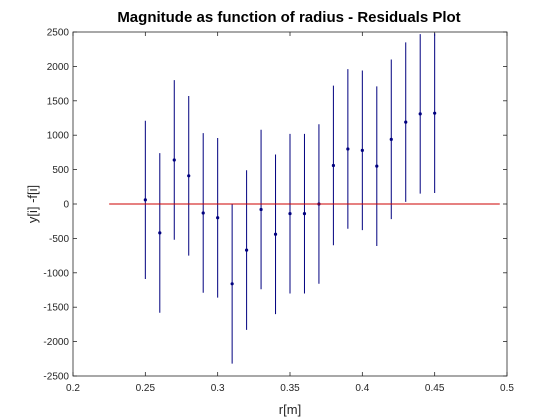 The width and height of the screenshot is (560, 420). Describe the element at coordinates (32, 204) in the screenshot. I see `y-axis-label: y[i] -f[i]` at that location.